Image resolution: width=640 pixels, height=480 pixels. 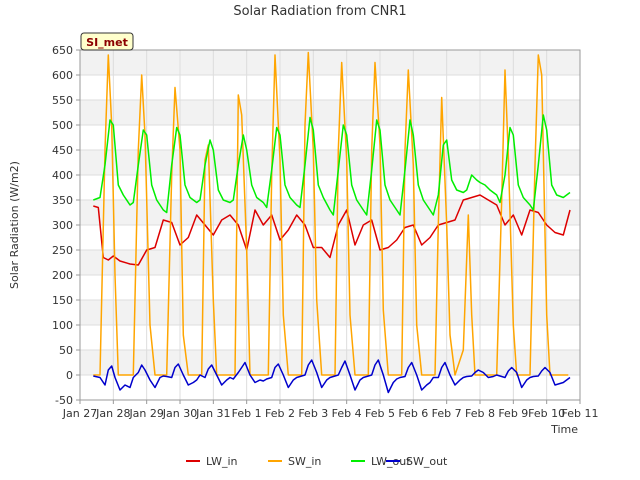 I want to click on x-tick-label: Feb 9, so click(x=513, y=413).